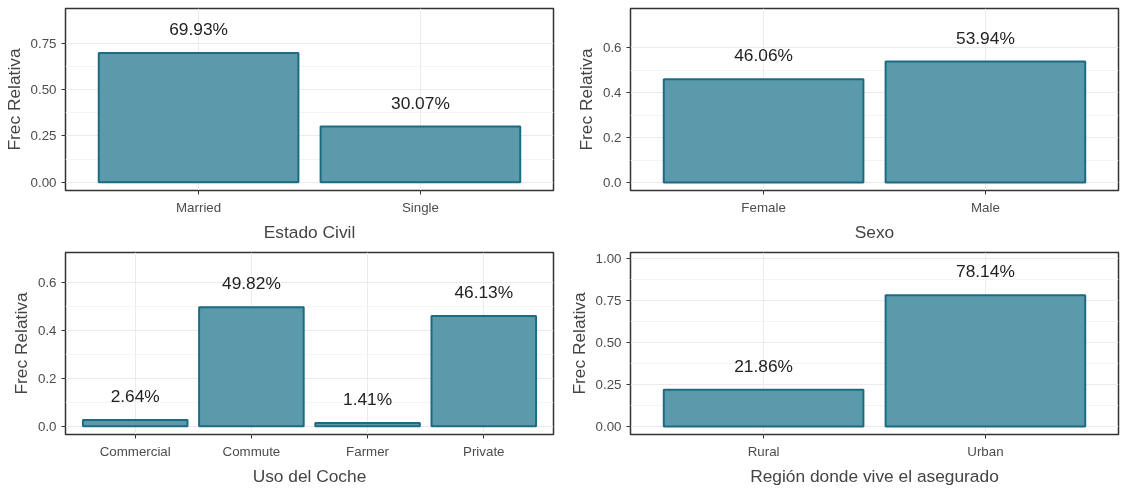  Describe the element at coordinates (420, 207) in the screenshot. I see `x-tick-label: Single` at that location.